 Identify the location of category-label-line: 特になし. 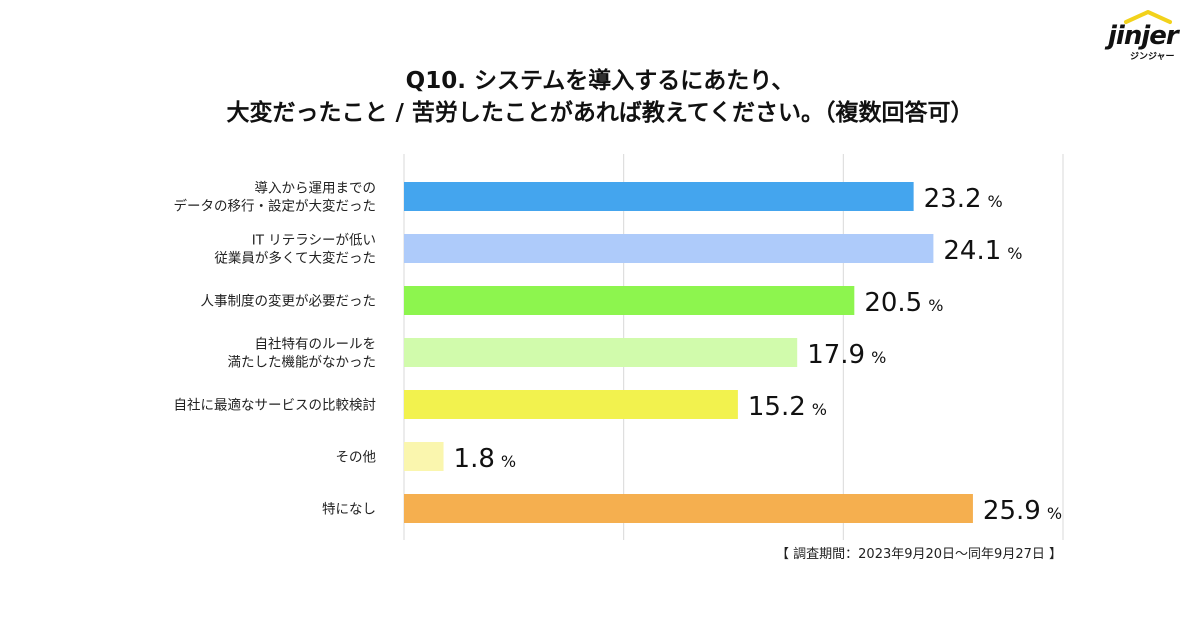
(349, 510).